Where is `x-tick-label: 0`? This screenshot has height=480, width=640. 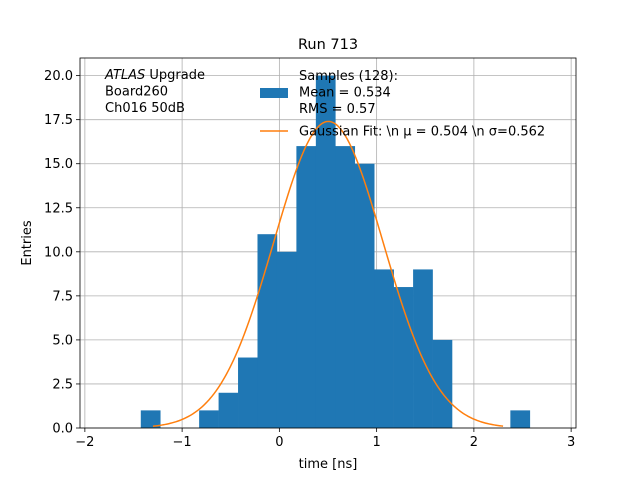 x-tick-label: 0 is located at coordinates (279, 442).